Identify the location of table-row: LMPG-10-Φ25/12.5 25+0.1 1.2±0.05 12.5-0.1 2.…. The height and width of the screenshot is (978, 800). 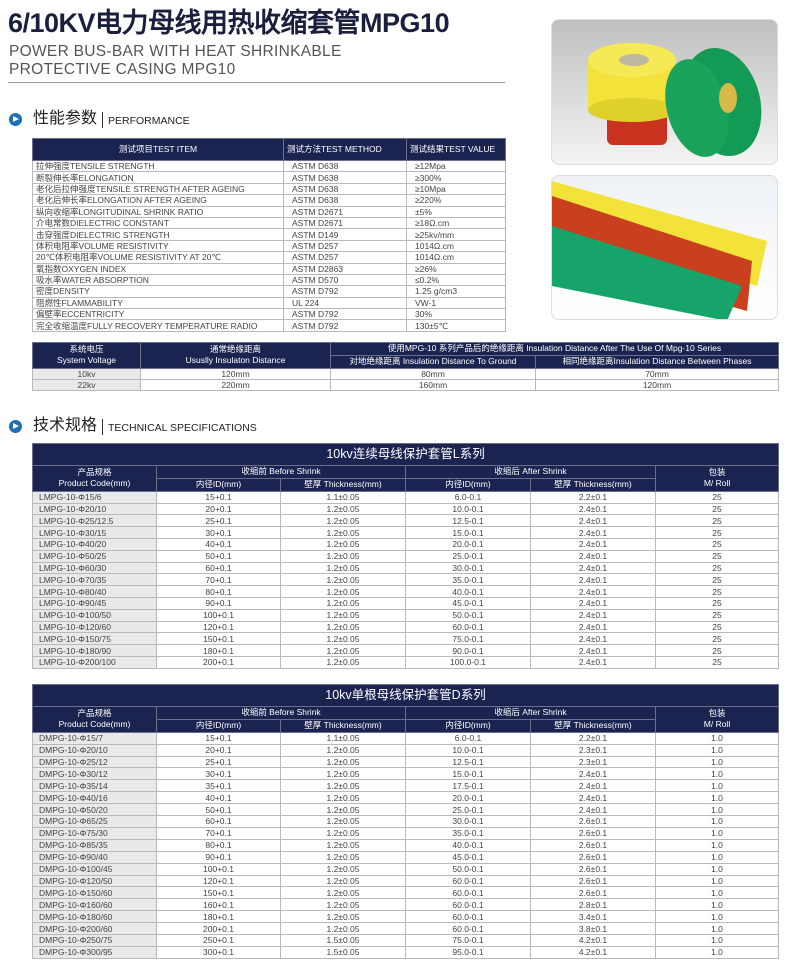
(406, 521).